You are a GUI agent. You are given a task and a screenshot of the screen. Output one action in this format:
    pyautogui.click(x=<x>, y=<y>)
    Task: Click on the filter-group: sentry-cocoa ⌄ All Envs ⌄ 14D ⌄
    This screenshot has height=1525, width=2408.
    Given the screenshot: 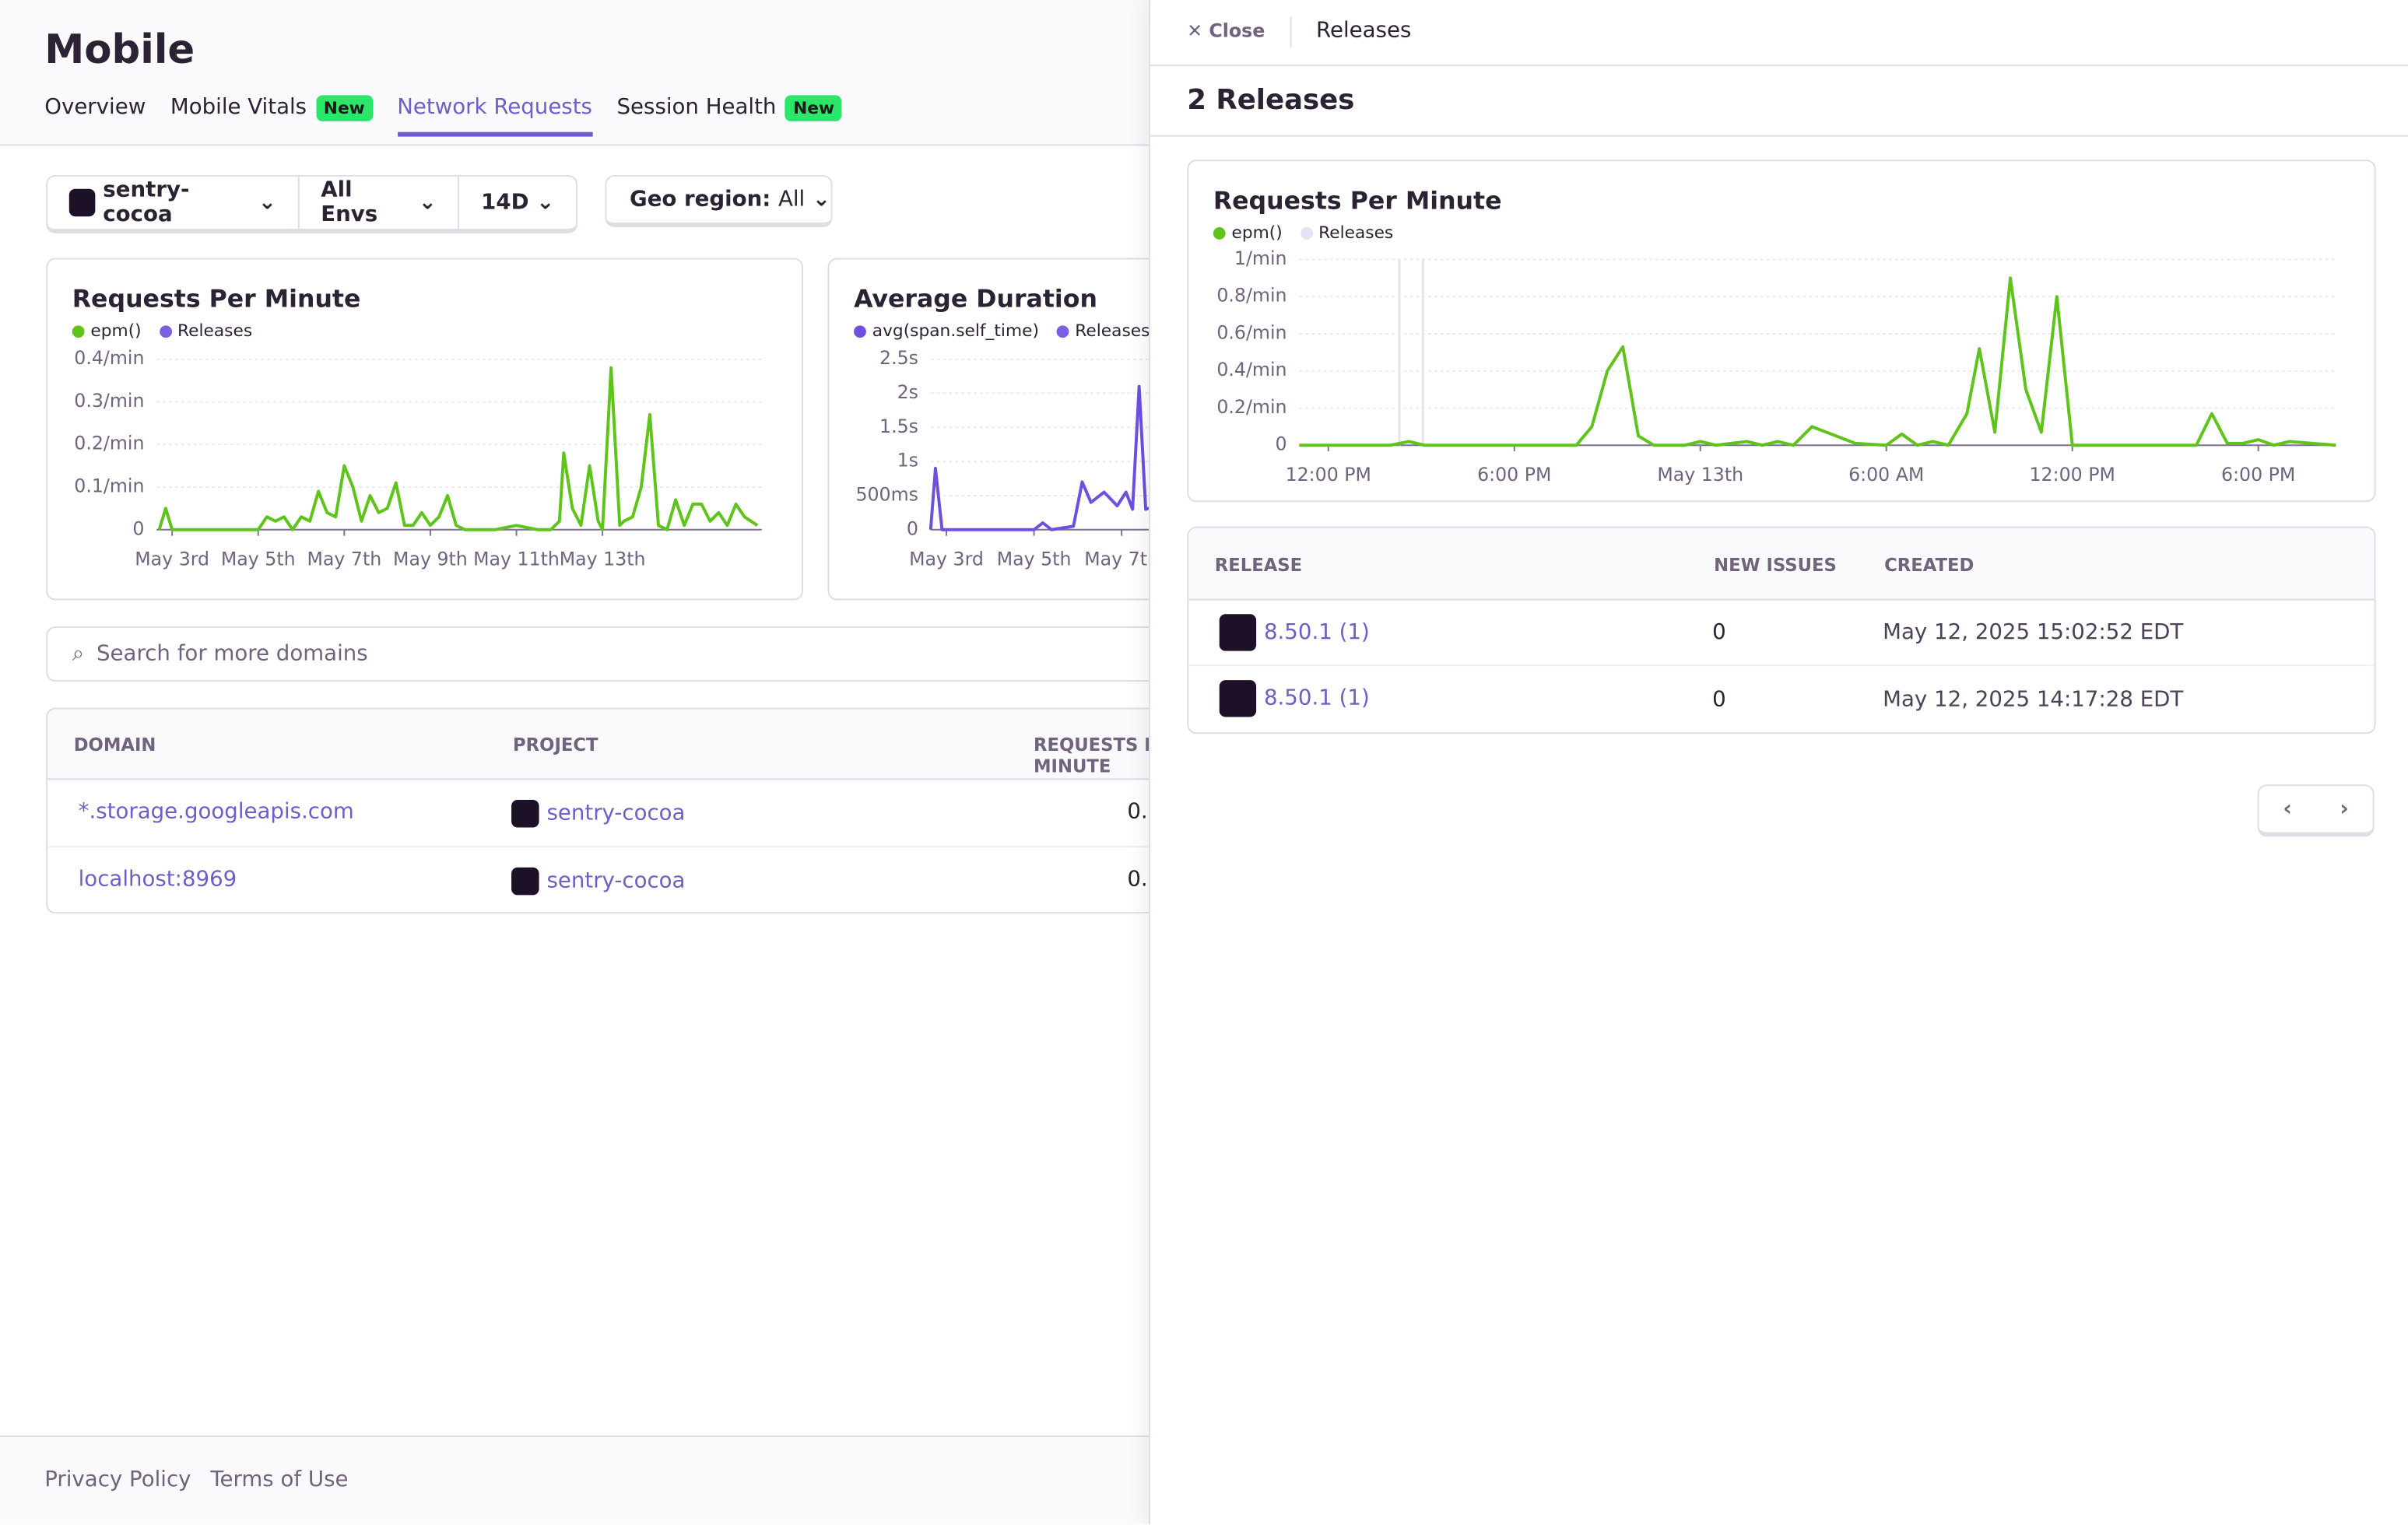 What is the action you would take?
    pyautogui.click(x=311, y=203)
    